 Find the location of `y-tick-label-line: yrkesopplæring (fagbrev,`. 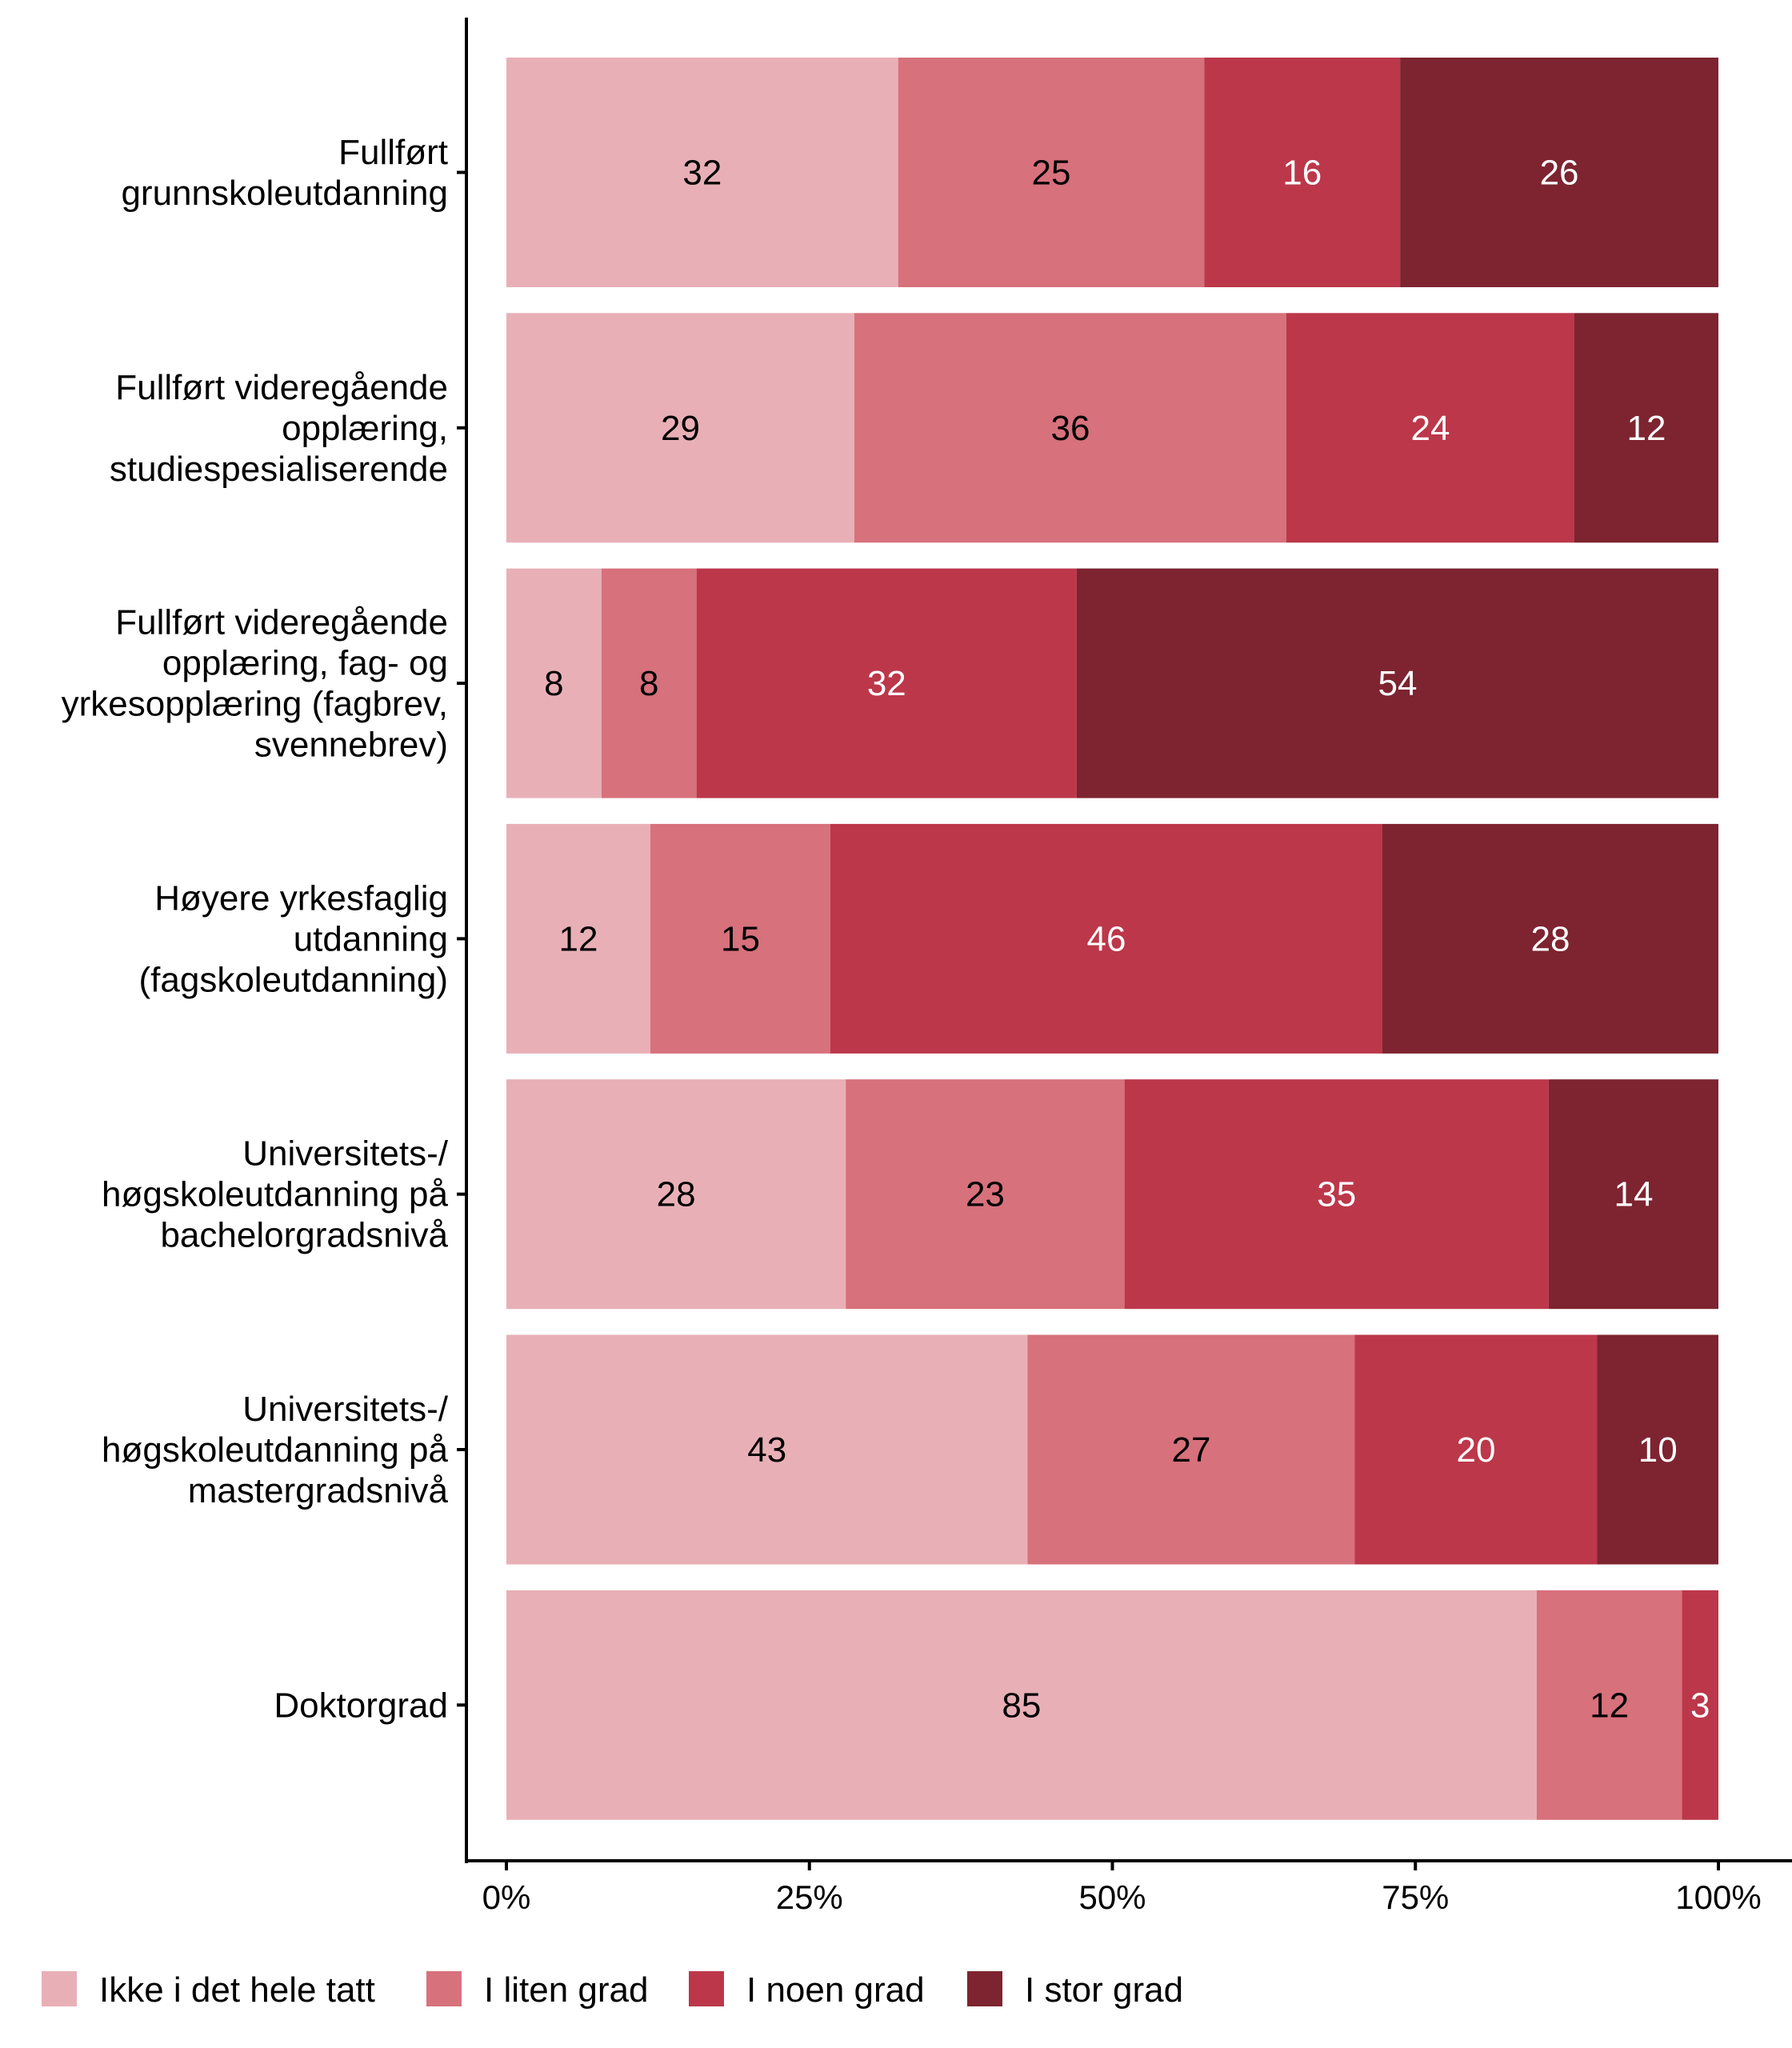

y-tick-label-line: yrkesopplæring (fagbrev, is located at coordinates (255, 704).